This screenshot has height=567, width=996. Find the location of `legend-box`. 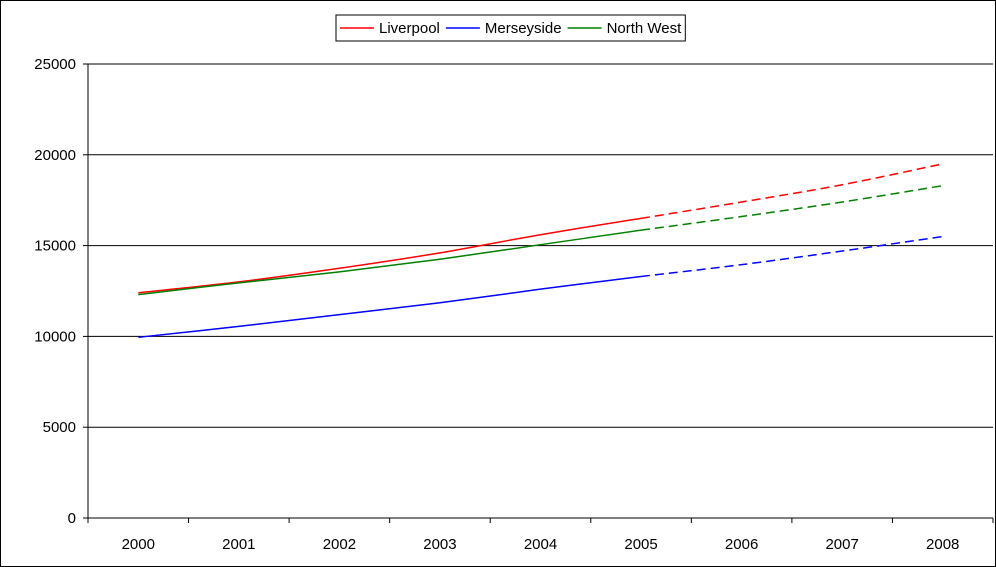

legend-box is located at coordinates (510, 28).